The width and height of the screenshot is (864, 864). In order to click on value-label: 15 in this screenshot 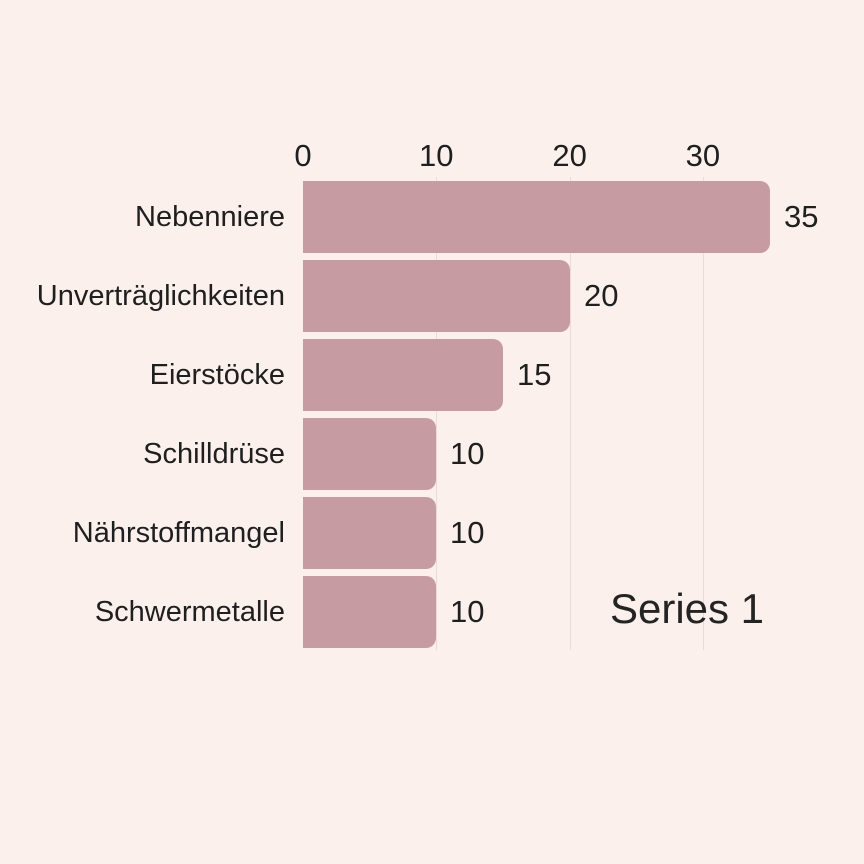, I will do `click(534, 374)`.